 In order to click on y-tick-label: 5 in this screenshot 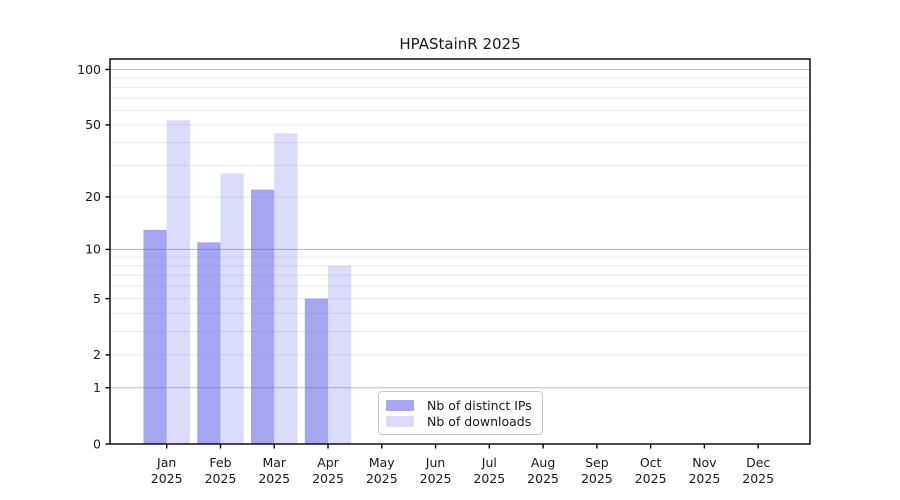, I will do `click(97, 298)`.